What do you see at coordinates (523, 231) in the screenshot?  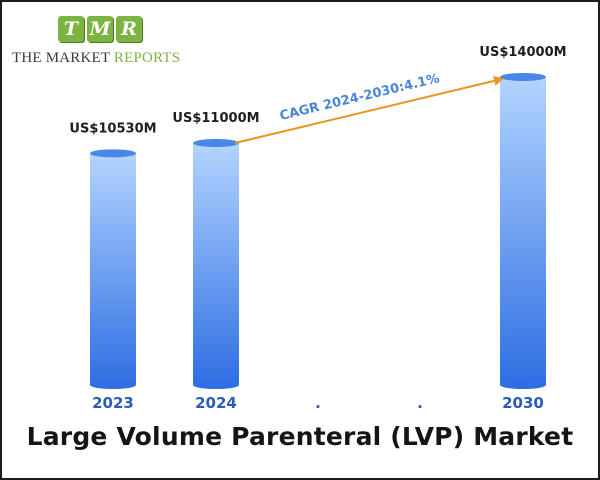 I see `bar-2030` at bounding box center [523, 231].